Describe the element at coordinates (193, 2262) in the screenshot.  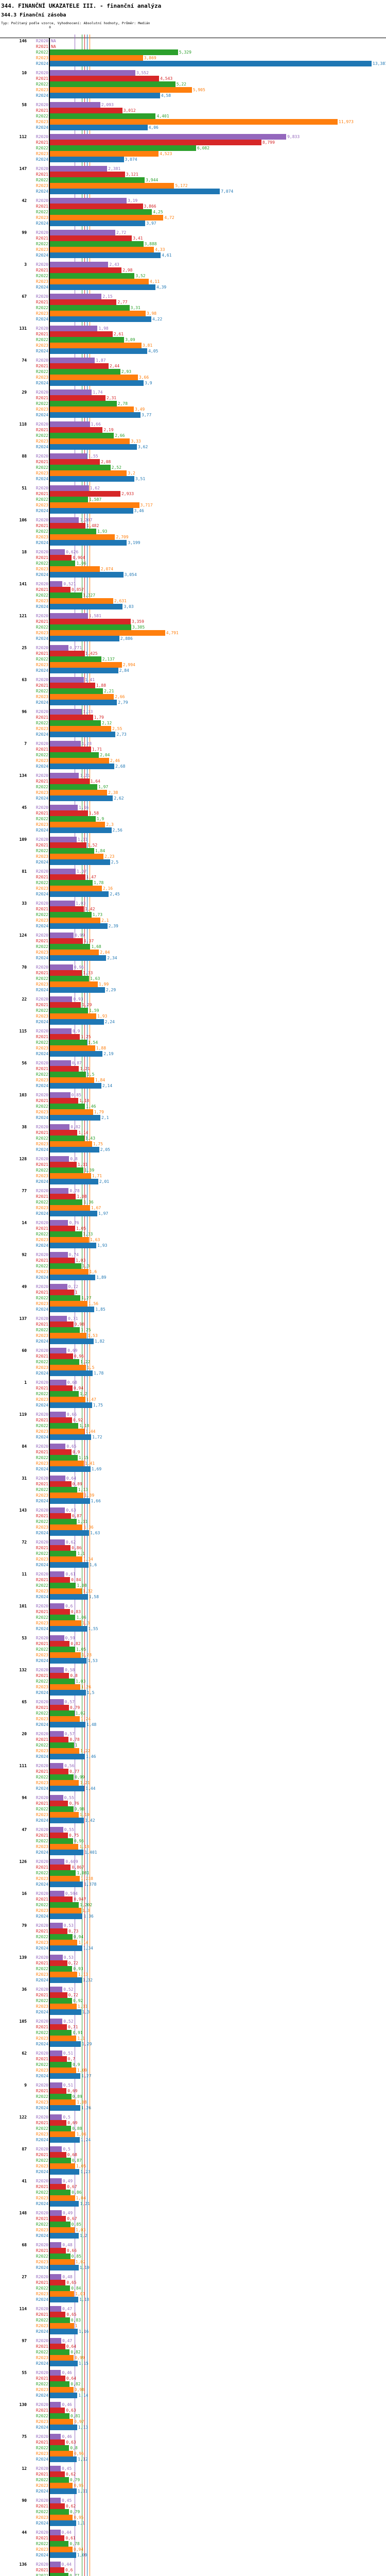
I see `bar-row: R2023 1,02` at that location.